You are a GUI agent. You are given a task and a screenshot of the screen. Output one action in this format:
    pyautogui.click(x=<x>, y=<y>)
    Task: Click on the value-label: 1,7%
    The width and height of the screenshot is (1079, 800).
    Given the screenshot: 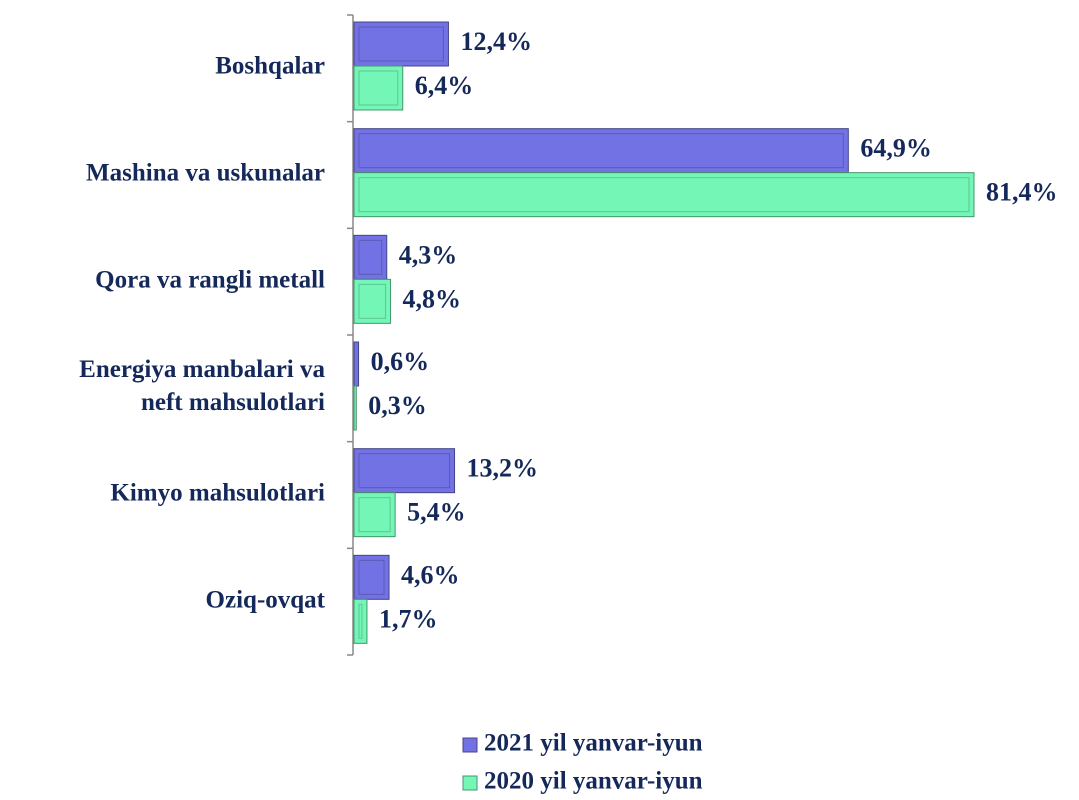 What is the action you would take?
    pyautogui.click(x=408, y=618)
    